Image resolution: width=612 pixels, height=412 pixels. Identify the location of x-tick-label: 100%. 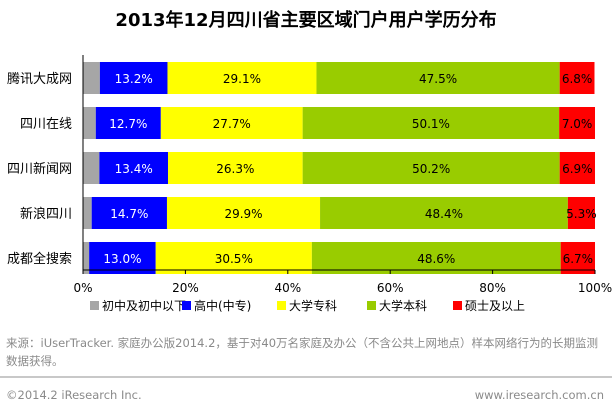
(595, 288).